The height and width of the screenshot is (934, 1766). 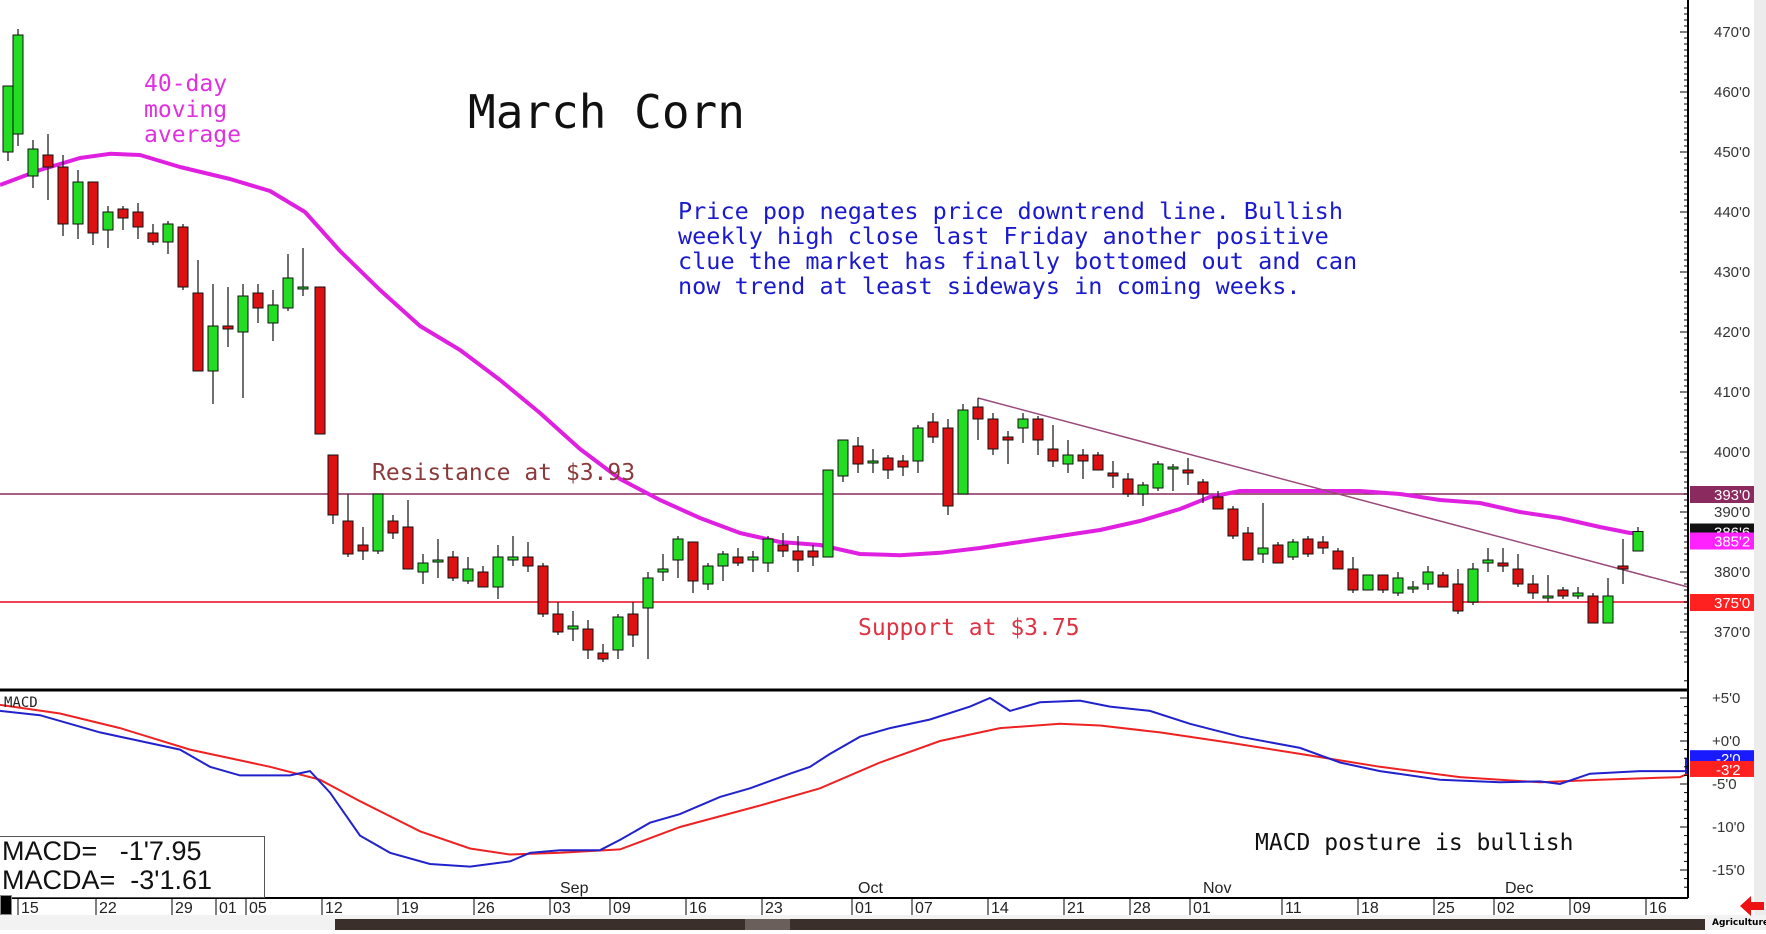 I want to click on price-tick-label: 410'0, so click(x=1732, y=392).